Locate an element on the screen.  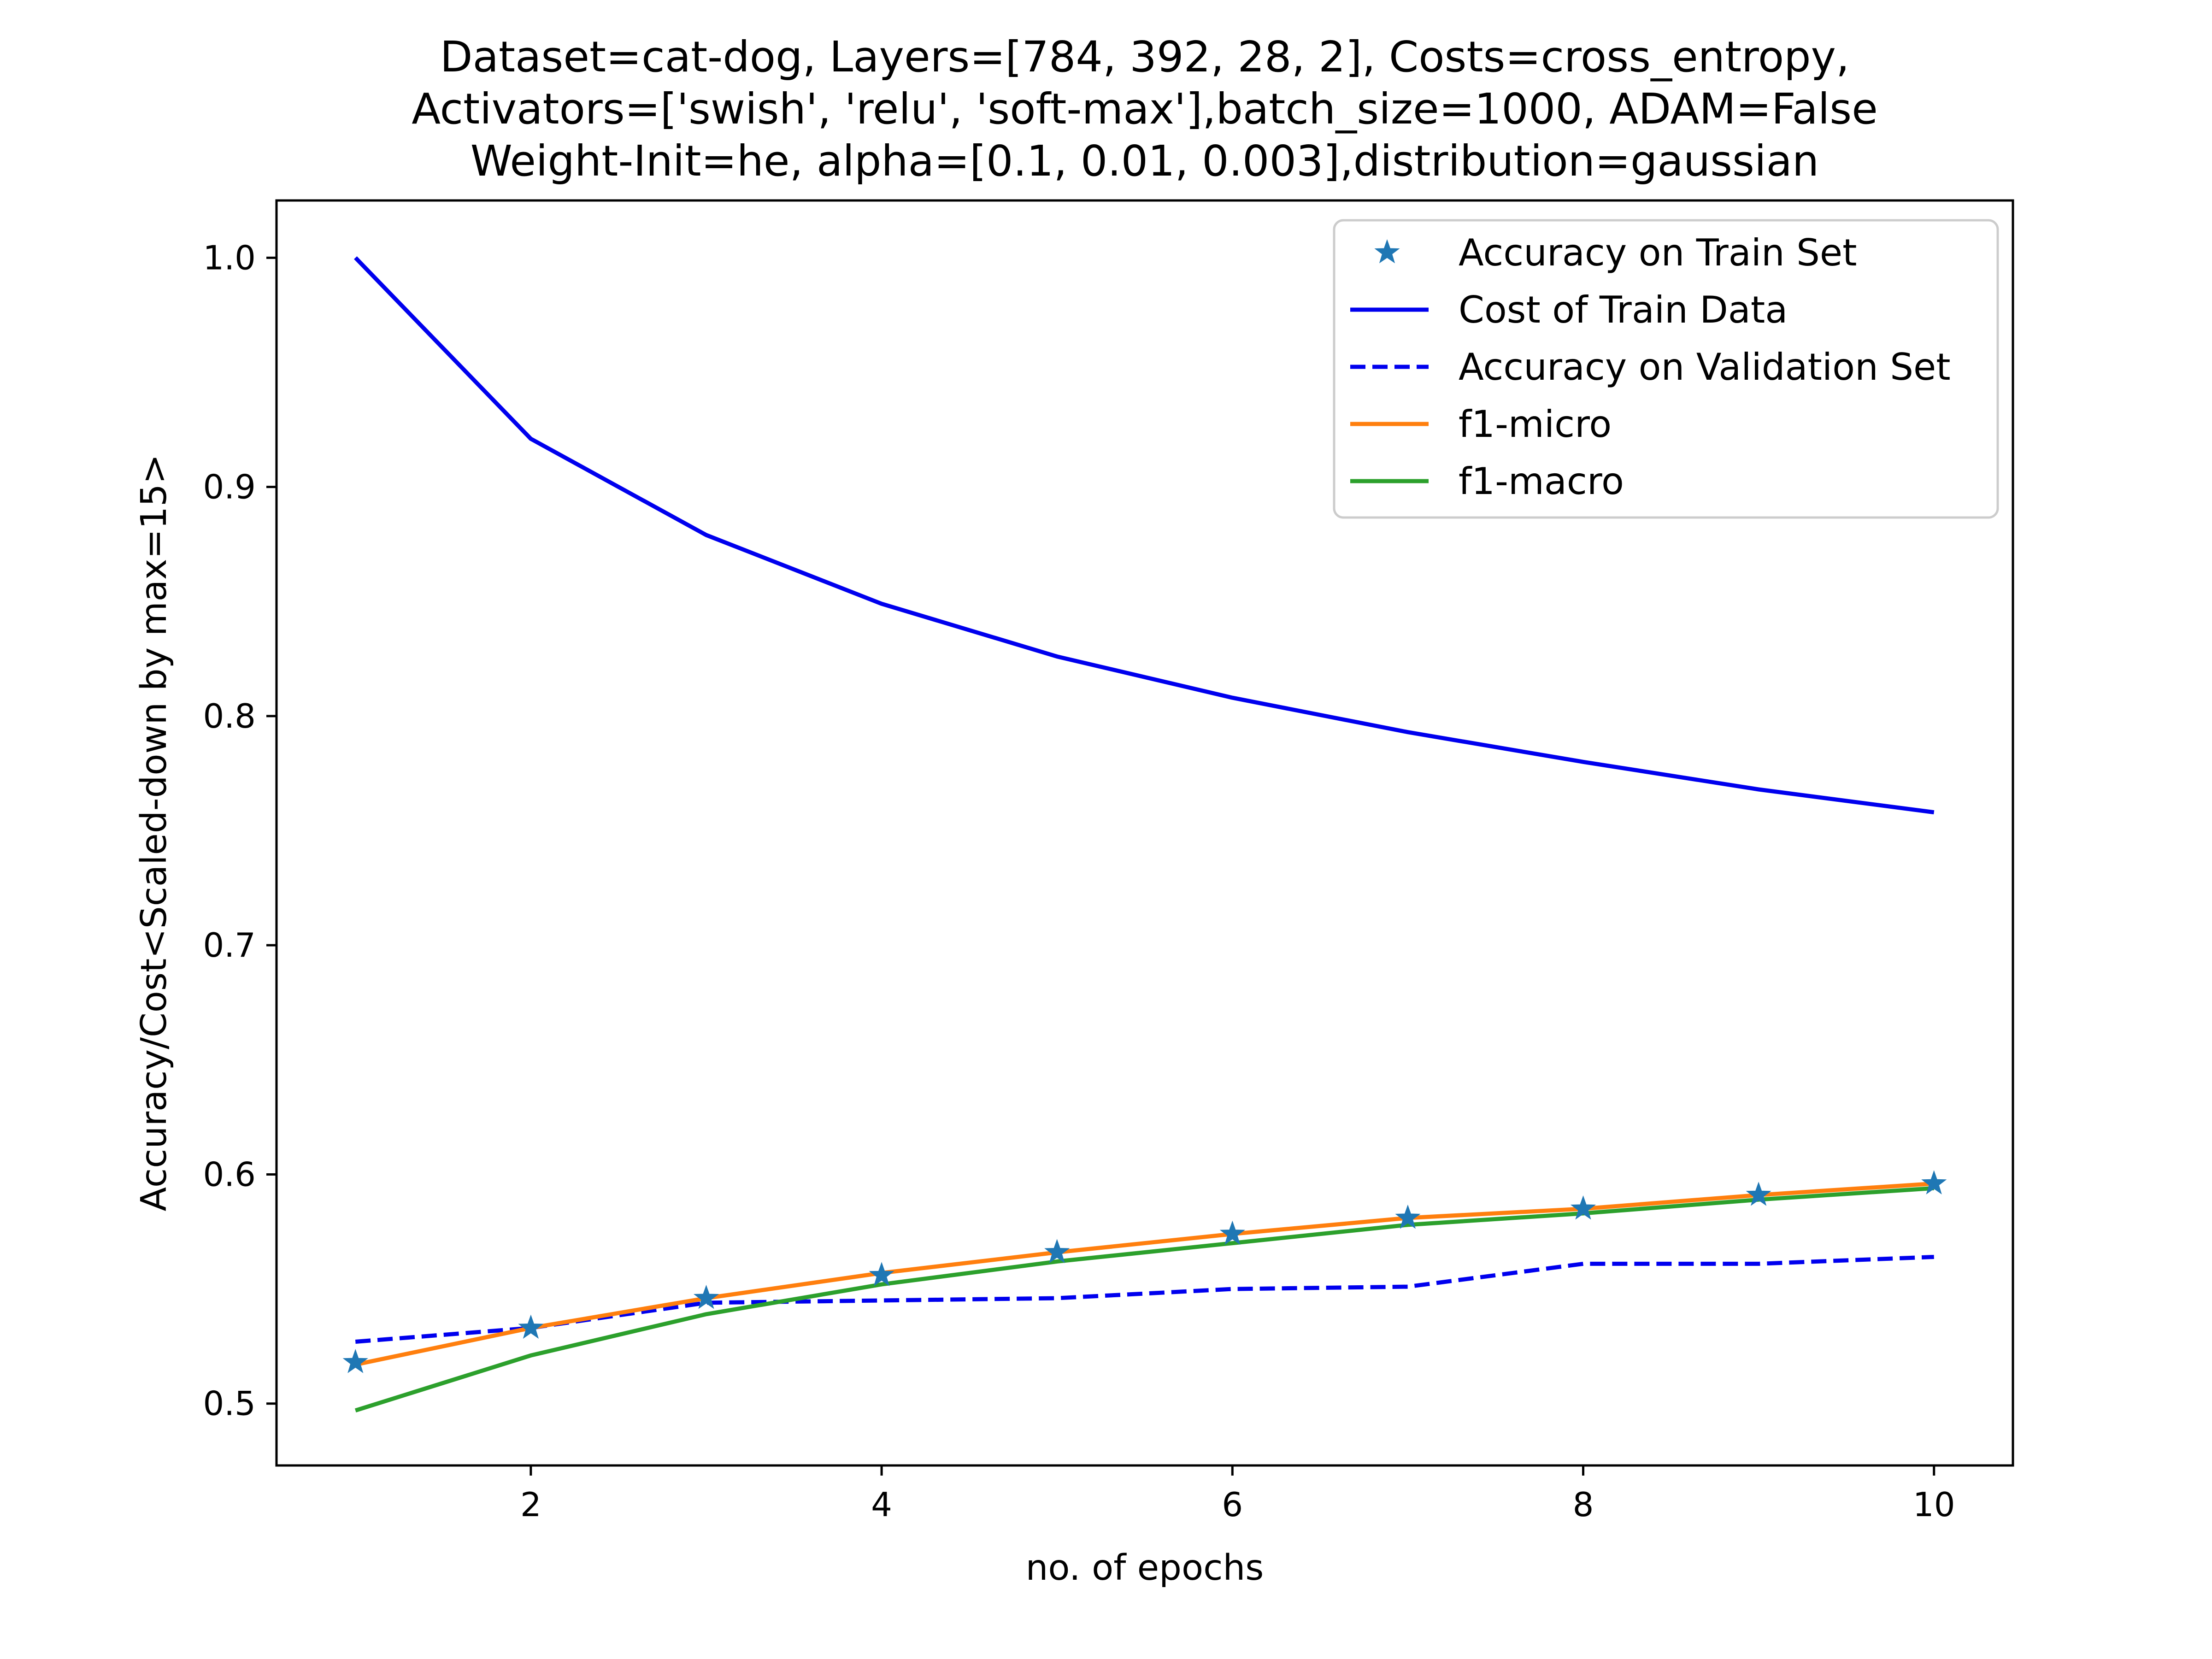
x-tick-label: 8 is located at coordinates (1583, 1504).